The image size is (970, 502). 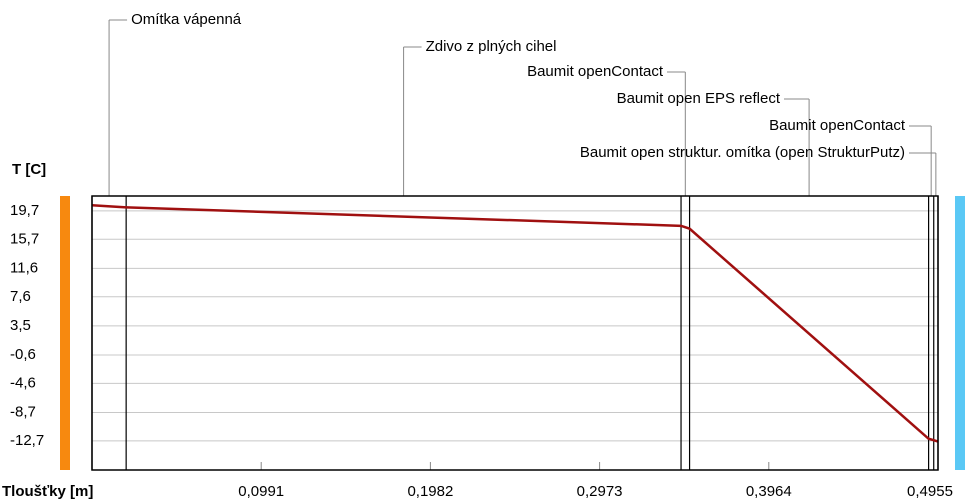 I want to click on x-tick-label: 0,4955, so click(x=930, y=491).